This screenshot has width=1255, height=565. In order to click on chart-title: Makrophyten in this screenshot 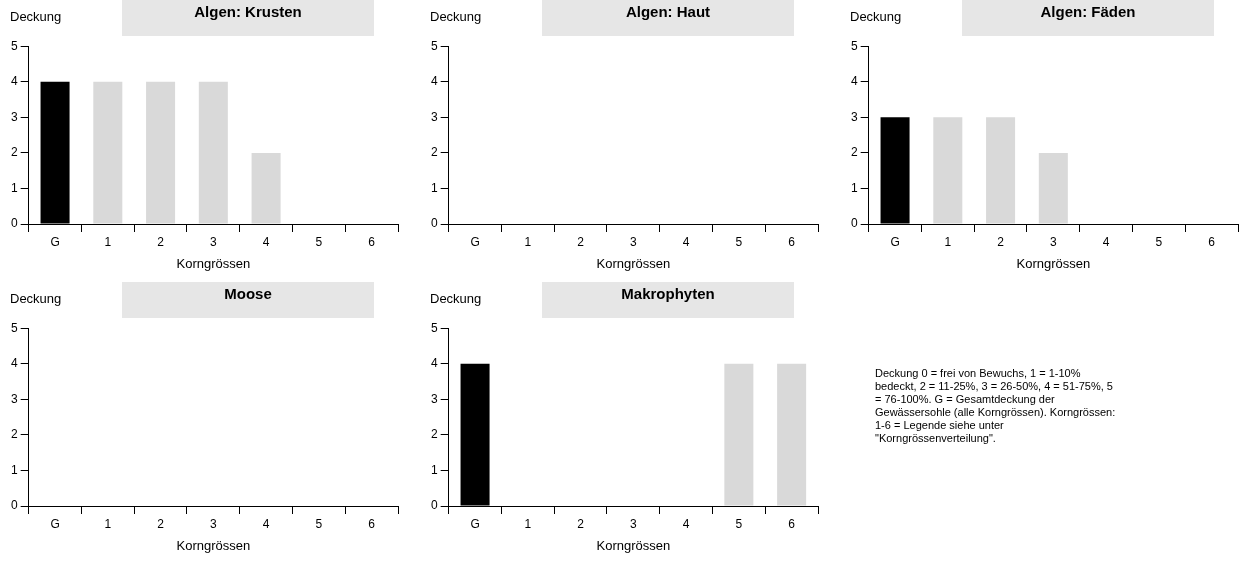, I will do `click(668, 300)`.